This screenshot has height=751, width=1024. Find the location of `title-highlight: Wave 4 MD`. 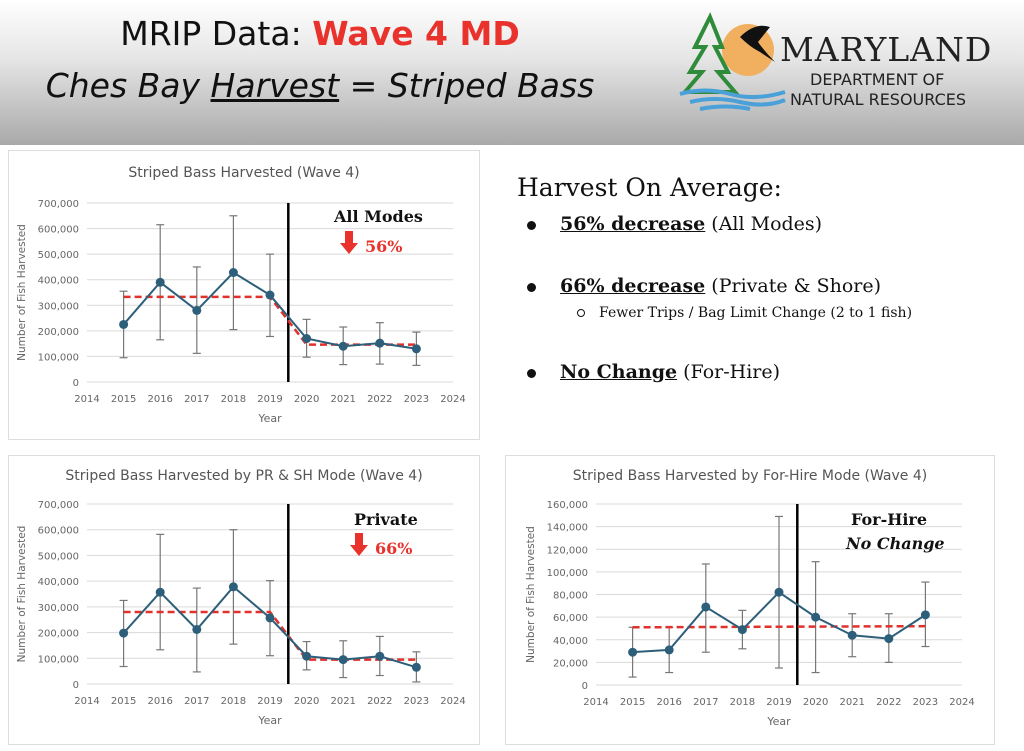

title-highlight: Wave 4 MD is located at coordinates (416, 33).